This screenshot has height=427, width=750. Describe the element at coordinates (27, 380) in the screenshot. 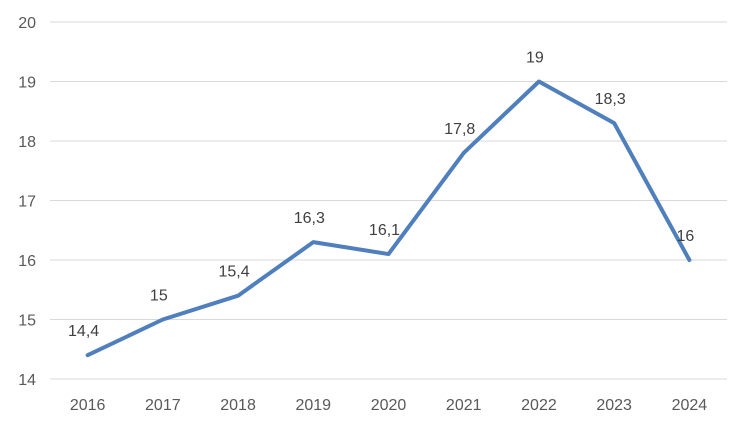

I see `y-tick-label: 14` at that location.